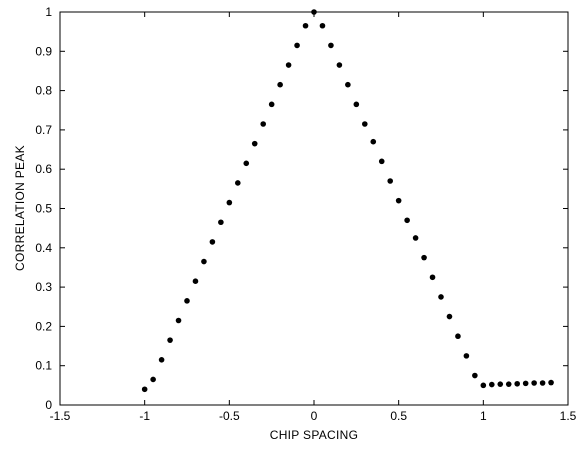  I want to click on x-tick-label: 0, so click(314, 416).